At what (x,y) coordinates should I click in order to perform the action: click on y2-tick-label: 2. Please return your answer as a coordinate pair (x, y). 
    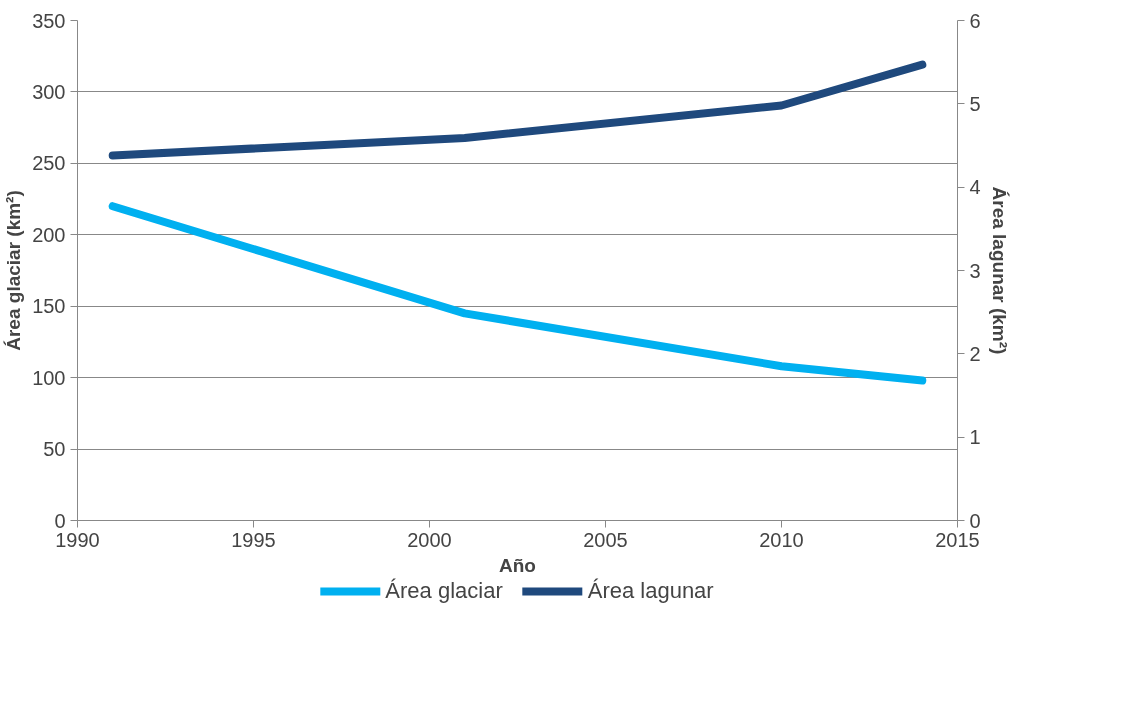
    Looking at the image, I should click on (975, 353).